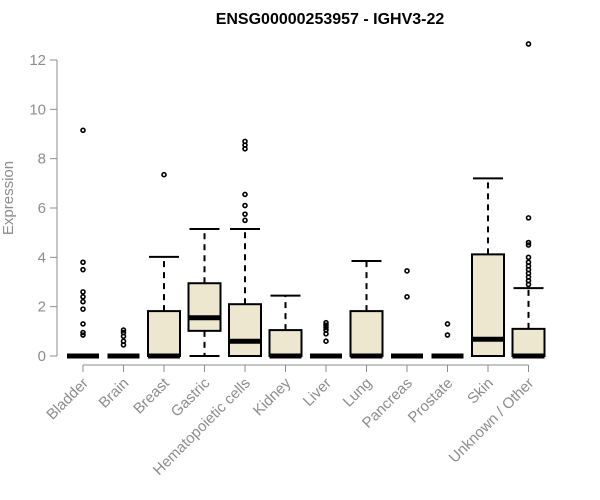 The image size is (600, 500). Describe the element at coordinates (358, 393) in the screenshot. I see `x-category-label: Lung` at that location.